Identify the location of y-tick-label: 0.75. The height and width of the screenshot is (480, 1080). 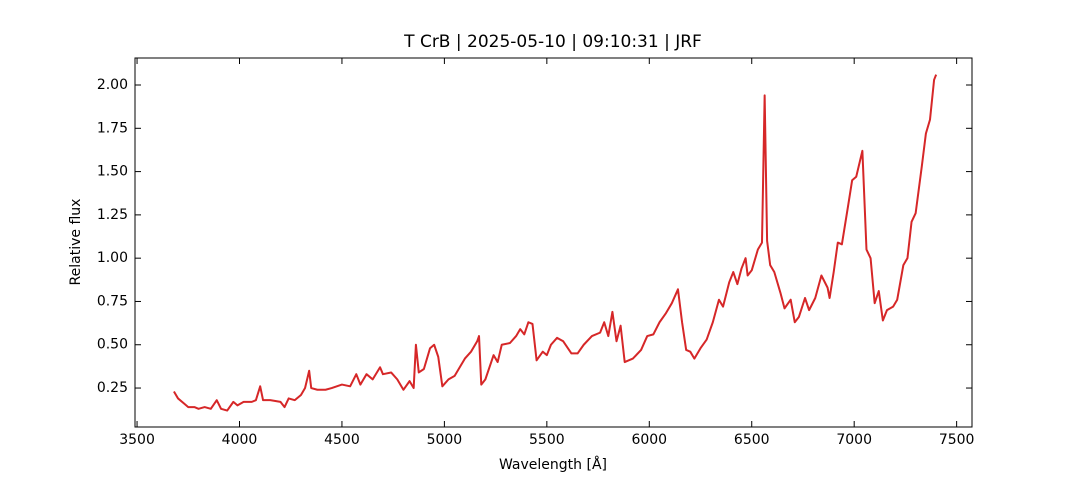
(112, 301).